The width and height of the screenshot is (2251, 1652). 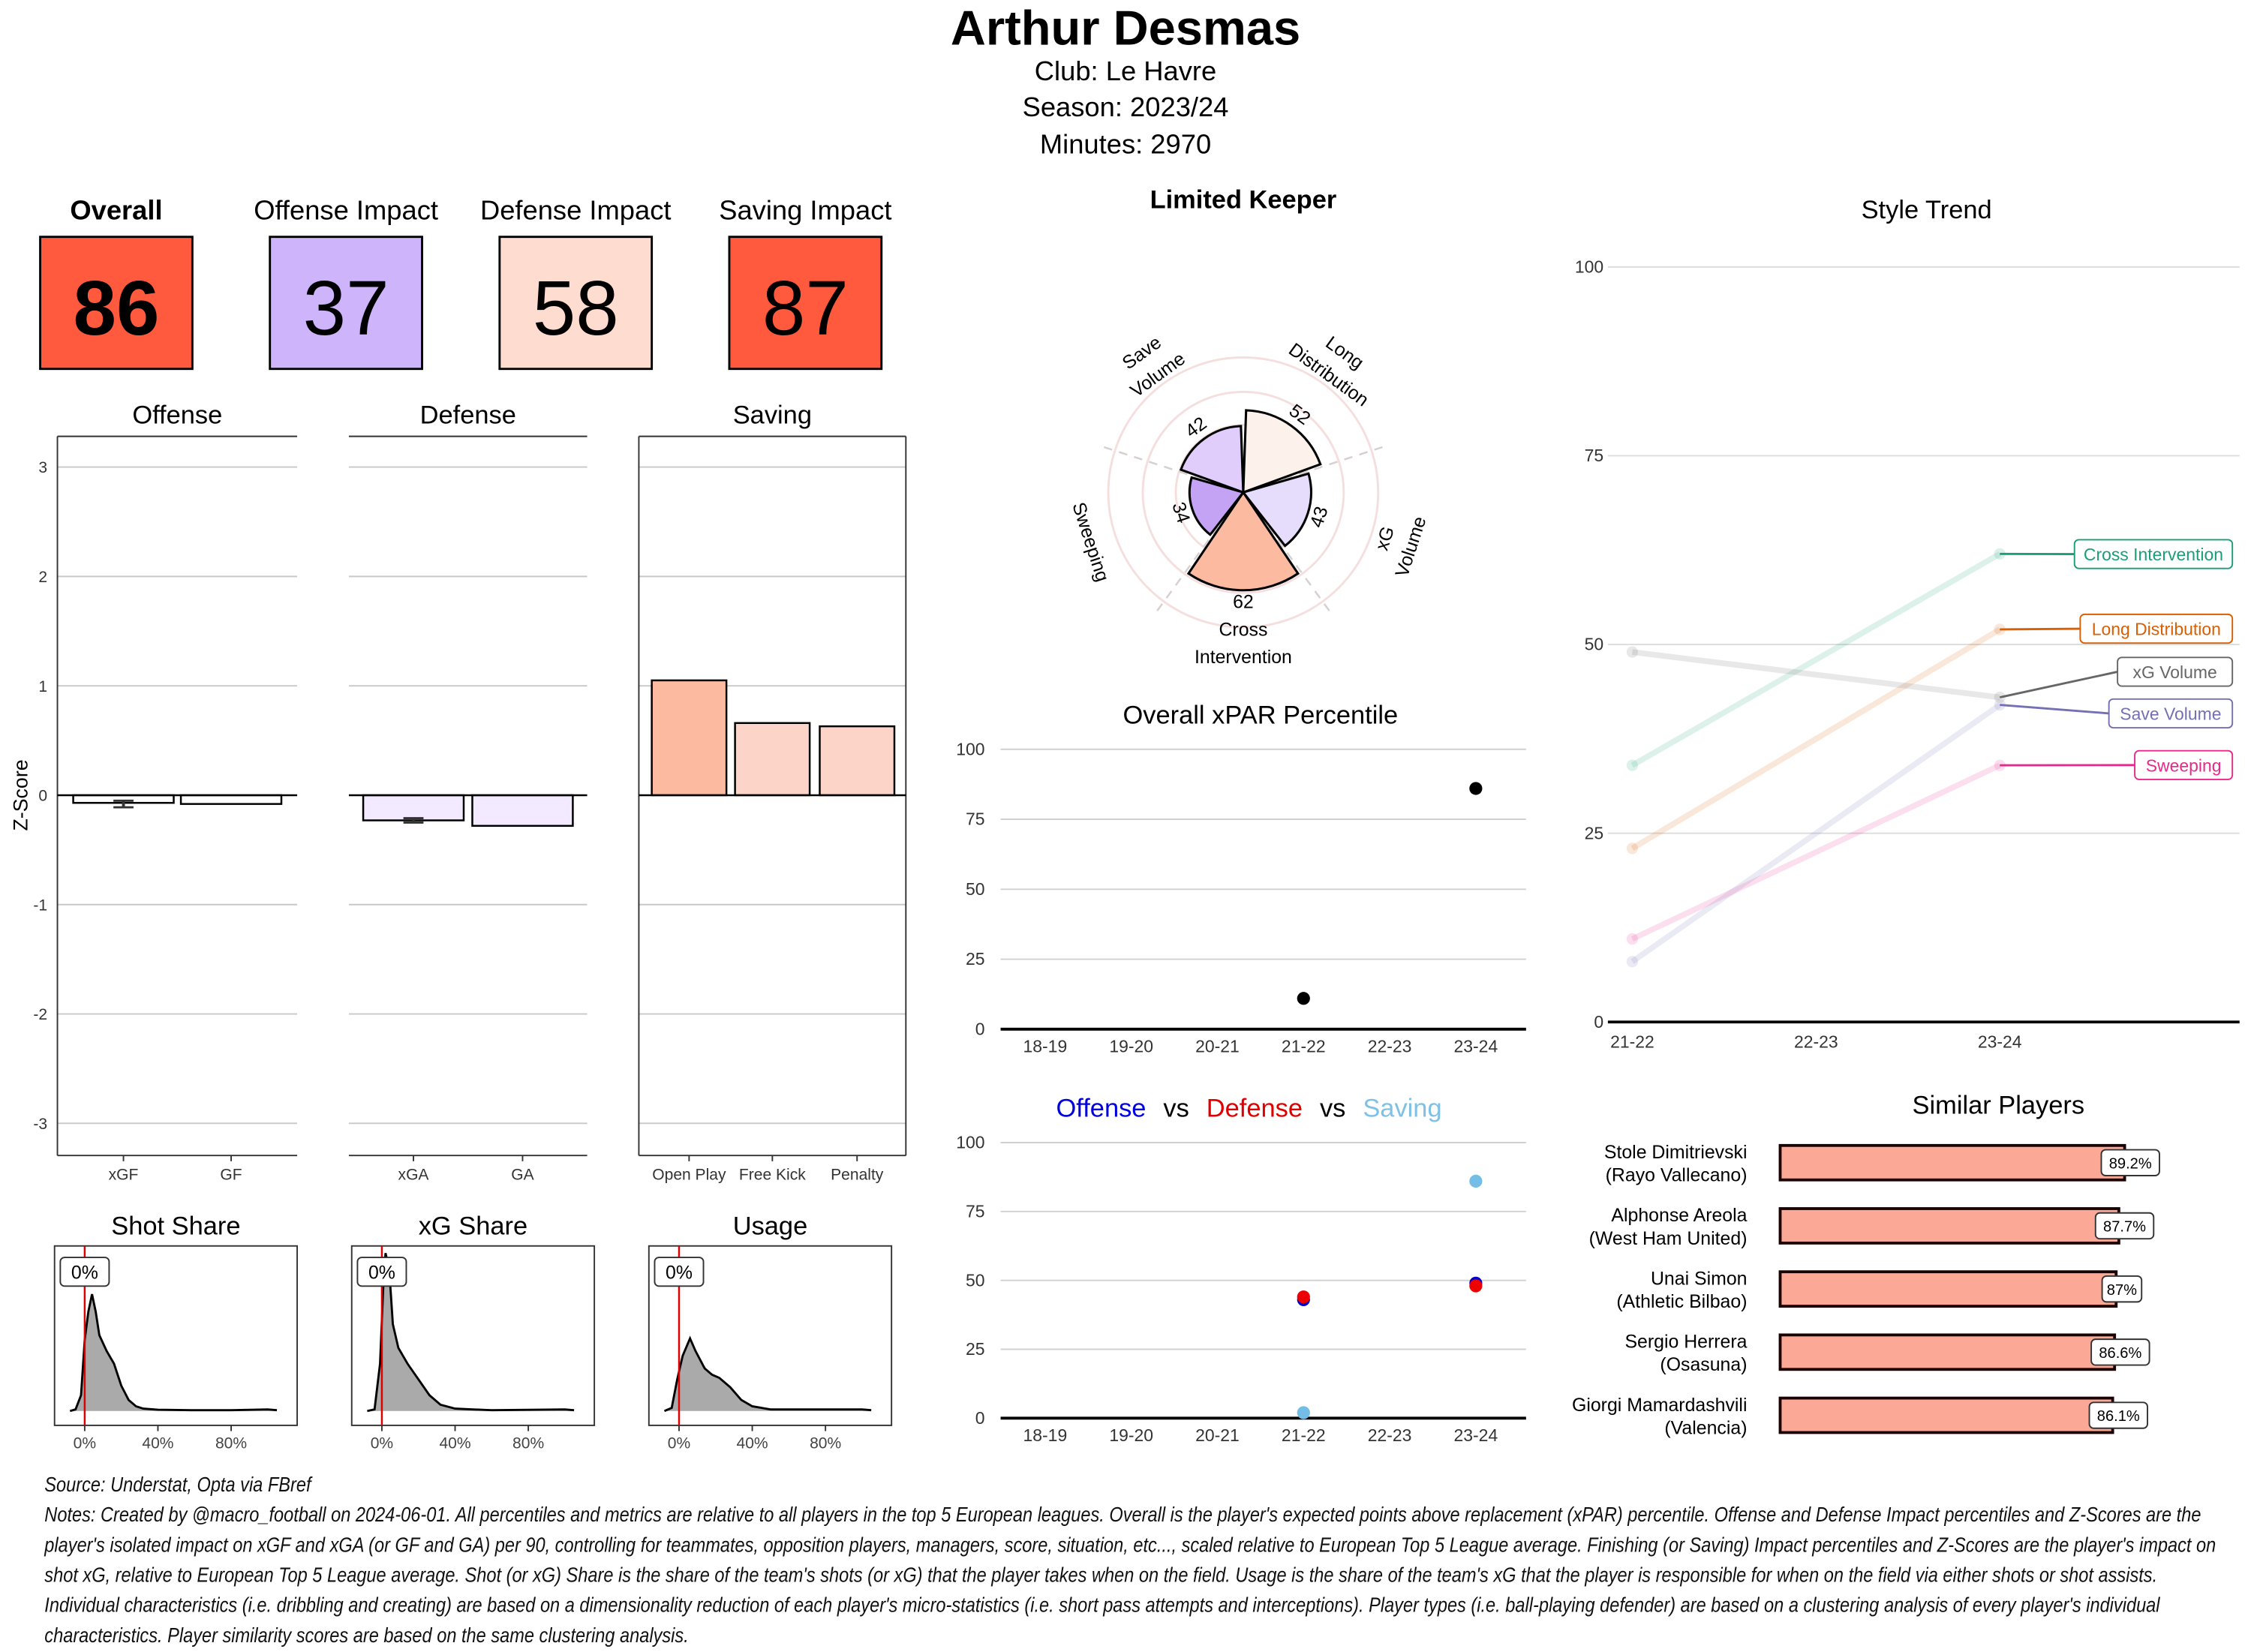 What do you see at coordinates (1705, 1427) in the screenshot?
I see `similar-player-club: (Valencia)` at bounding box center [1705, 1427].